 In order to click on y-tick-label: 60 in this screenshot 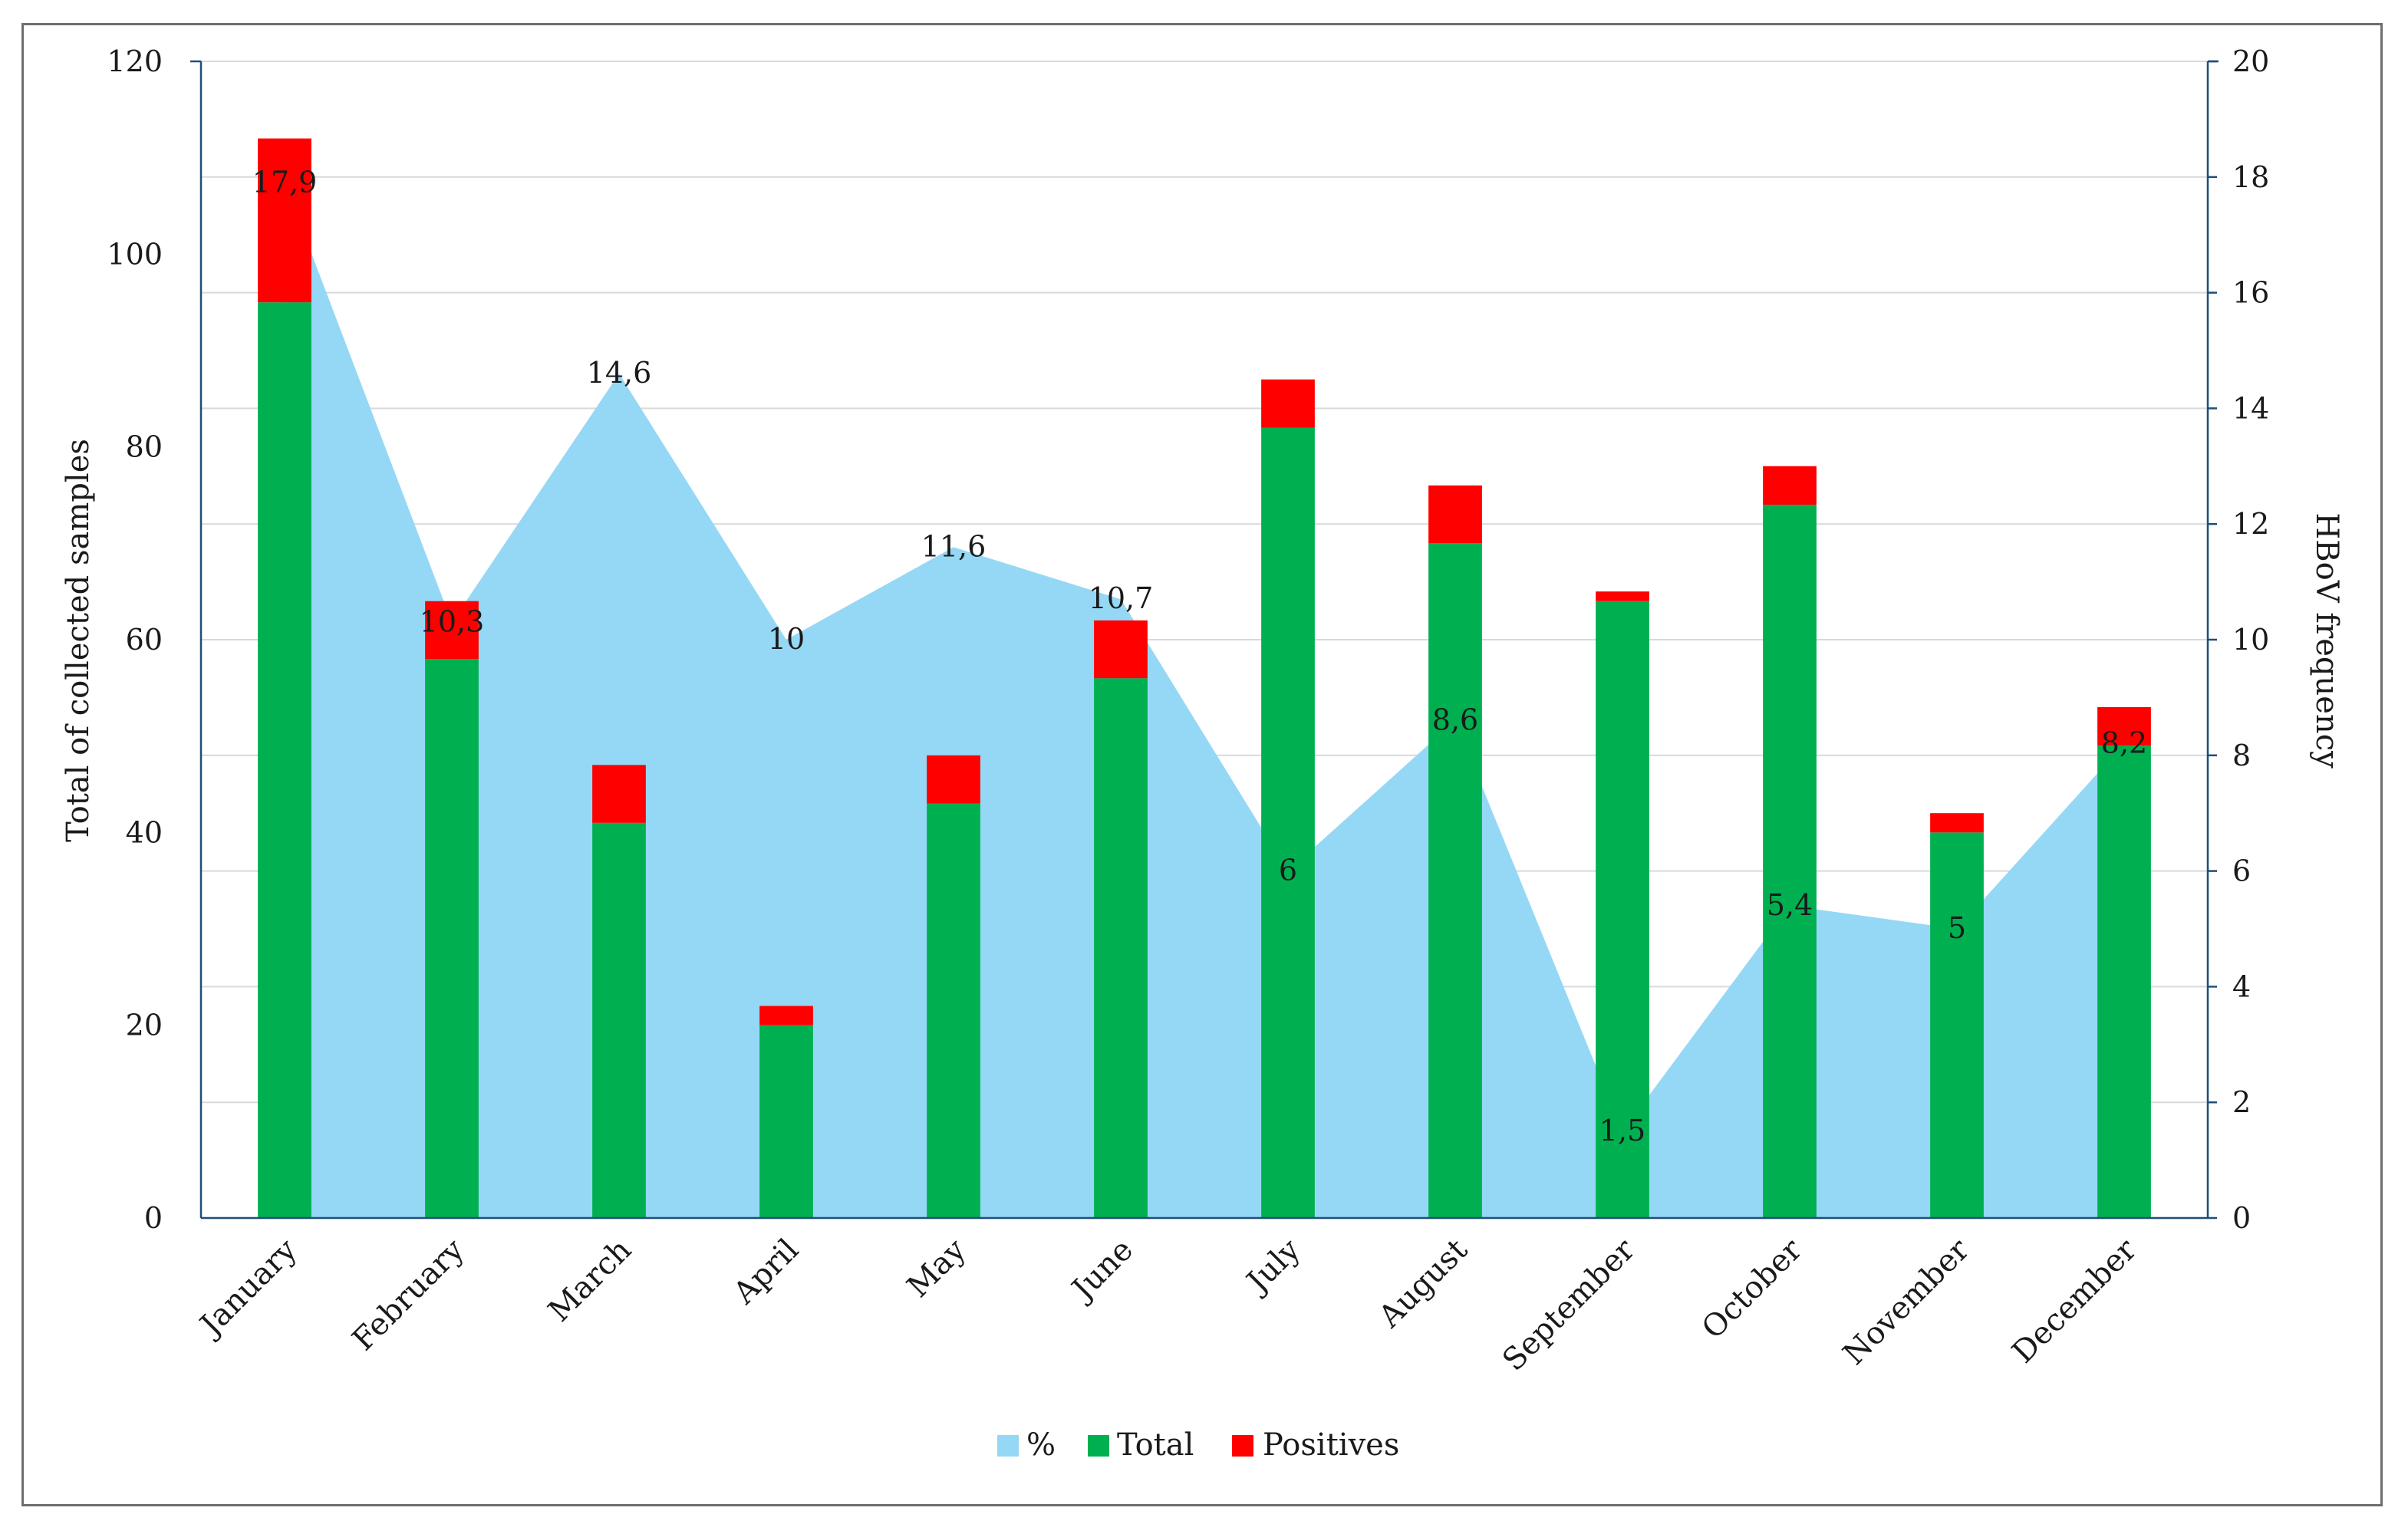, I will do `click(144, 640)`.